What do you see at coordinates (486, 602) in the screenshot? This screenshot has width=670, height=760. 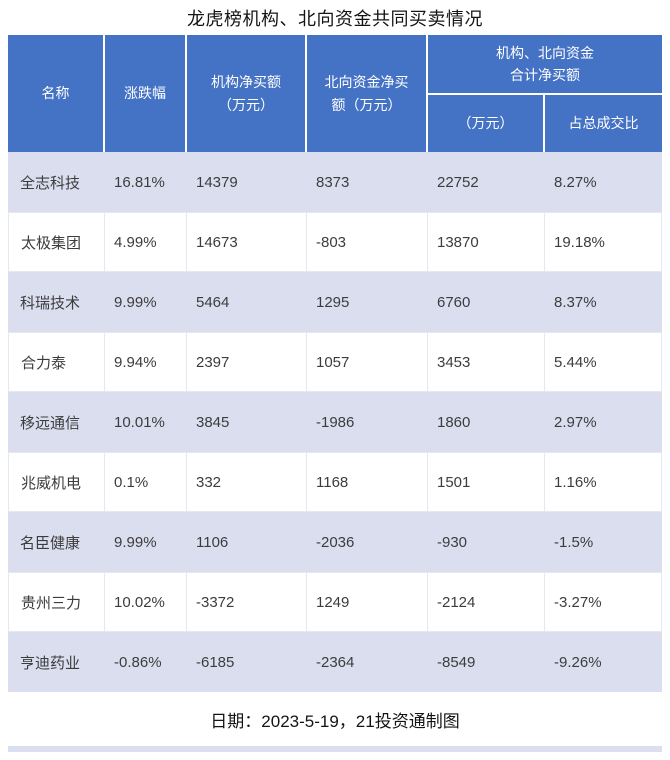 I see `cell-total-net: -2124` at bounding box center [486, 602].